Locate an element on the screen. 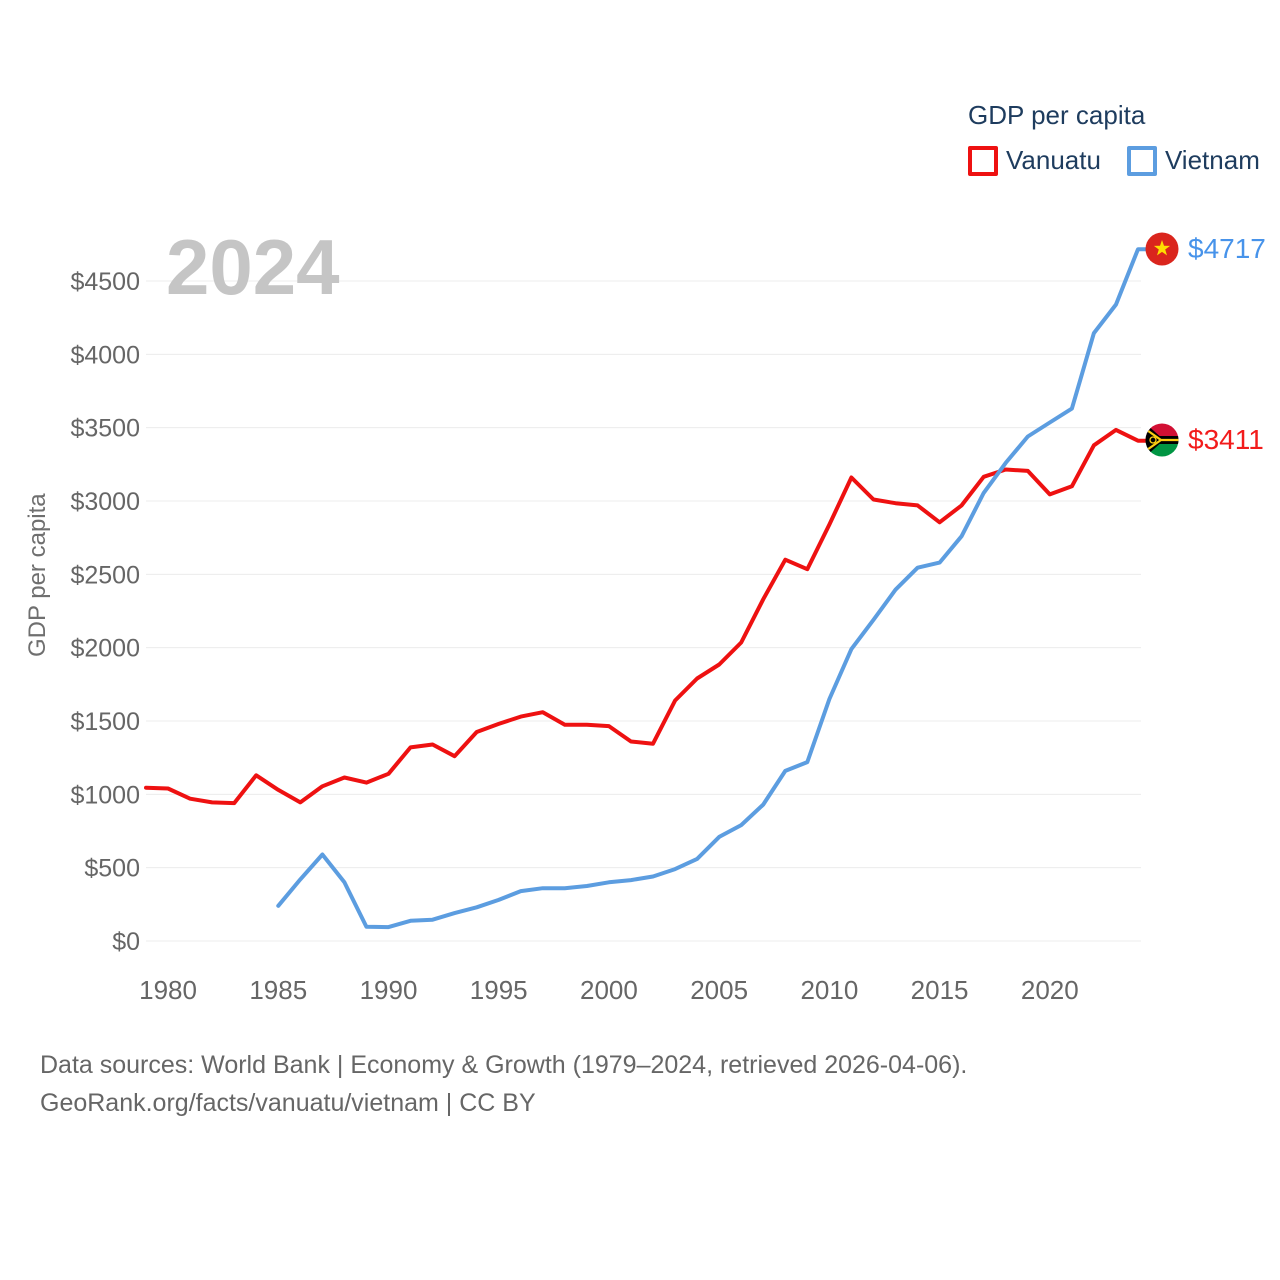 This screenshot has height=1280, width=1280. x-tick-label: 2020 is located at coordinates (1050, 990).